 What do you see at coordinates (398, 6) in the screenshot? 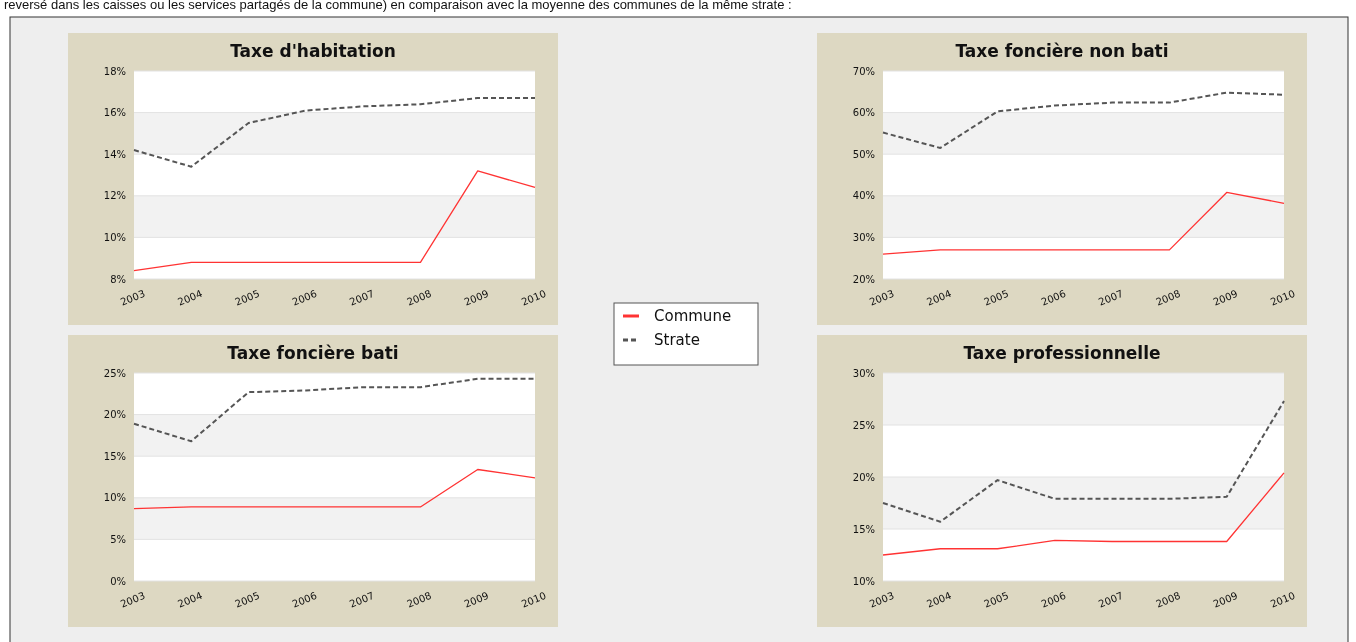
I see `text: reversé dans les caisses ou les services partagés de la commune) en comparaison avec la moyenne des communes de la même strate :` at bounding box center [398, 6].